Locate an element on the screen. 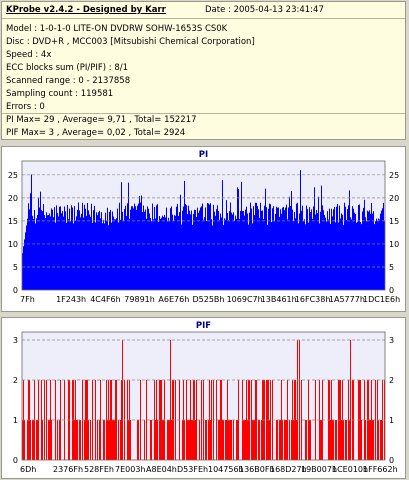 The image size is (409, 480). x-tick-label: 16FC38h is located at coordinates (313, 299).